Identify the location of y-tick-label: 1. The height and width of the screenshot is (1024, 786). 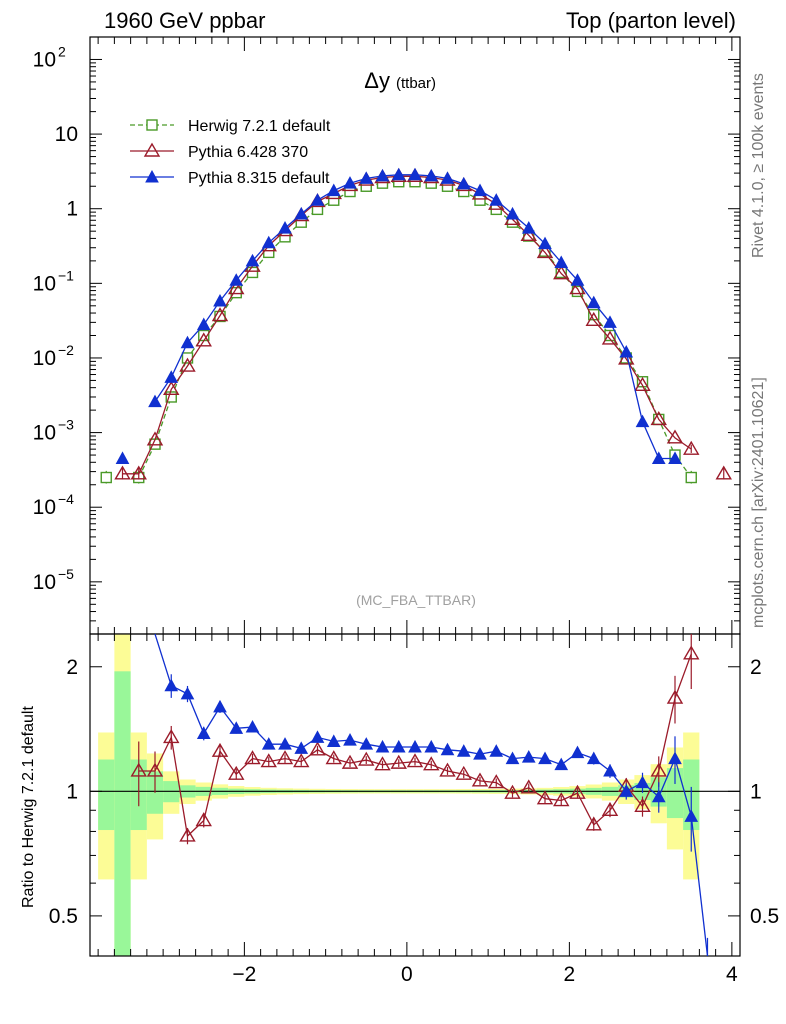
(72, 209).